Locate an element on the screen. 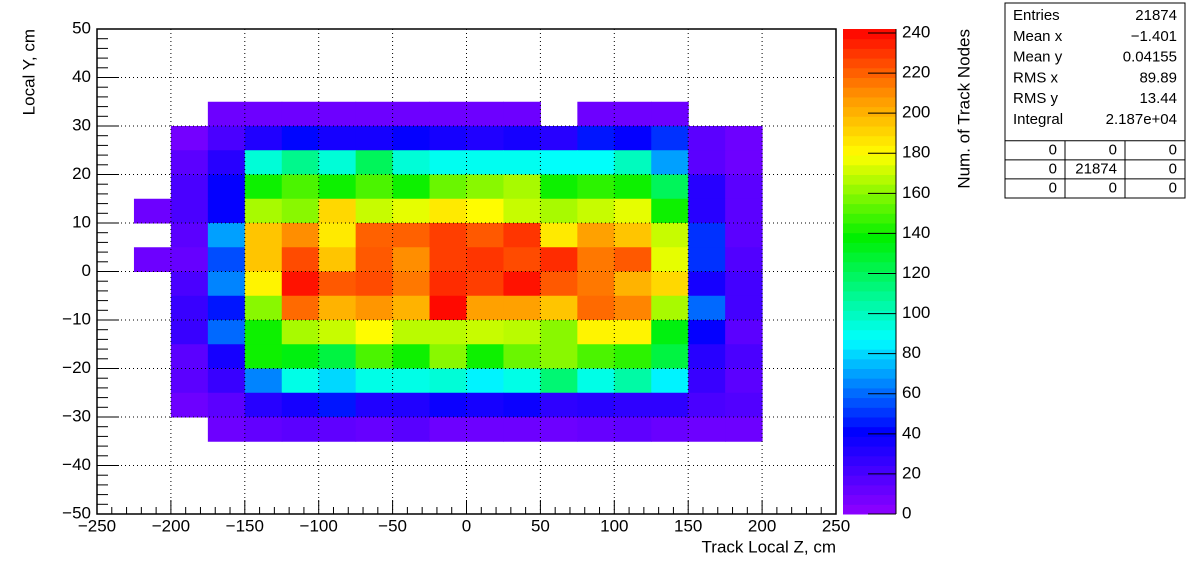  y-tick-label: 20 is located at coordinates (81, 173).